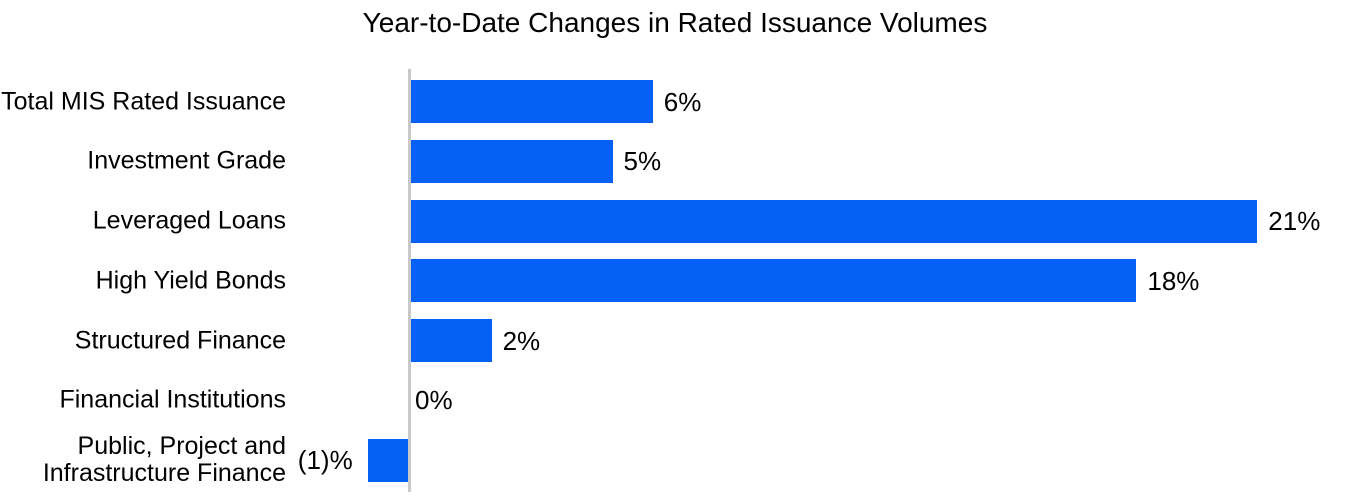 Image resolution: width=1350 pixels, height=500 pixels. What do you see at coordinates (325, 460) in the screenshot?
I see `value-label: (1)%` at bounding box center [325, 460].